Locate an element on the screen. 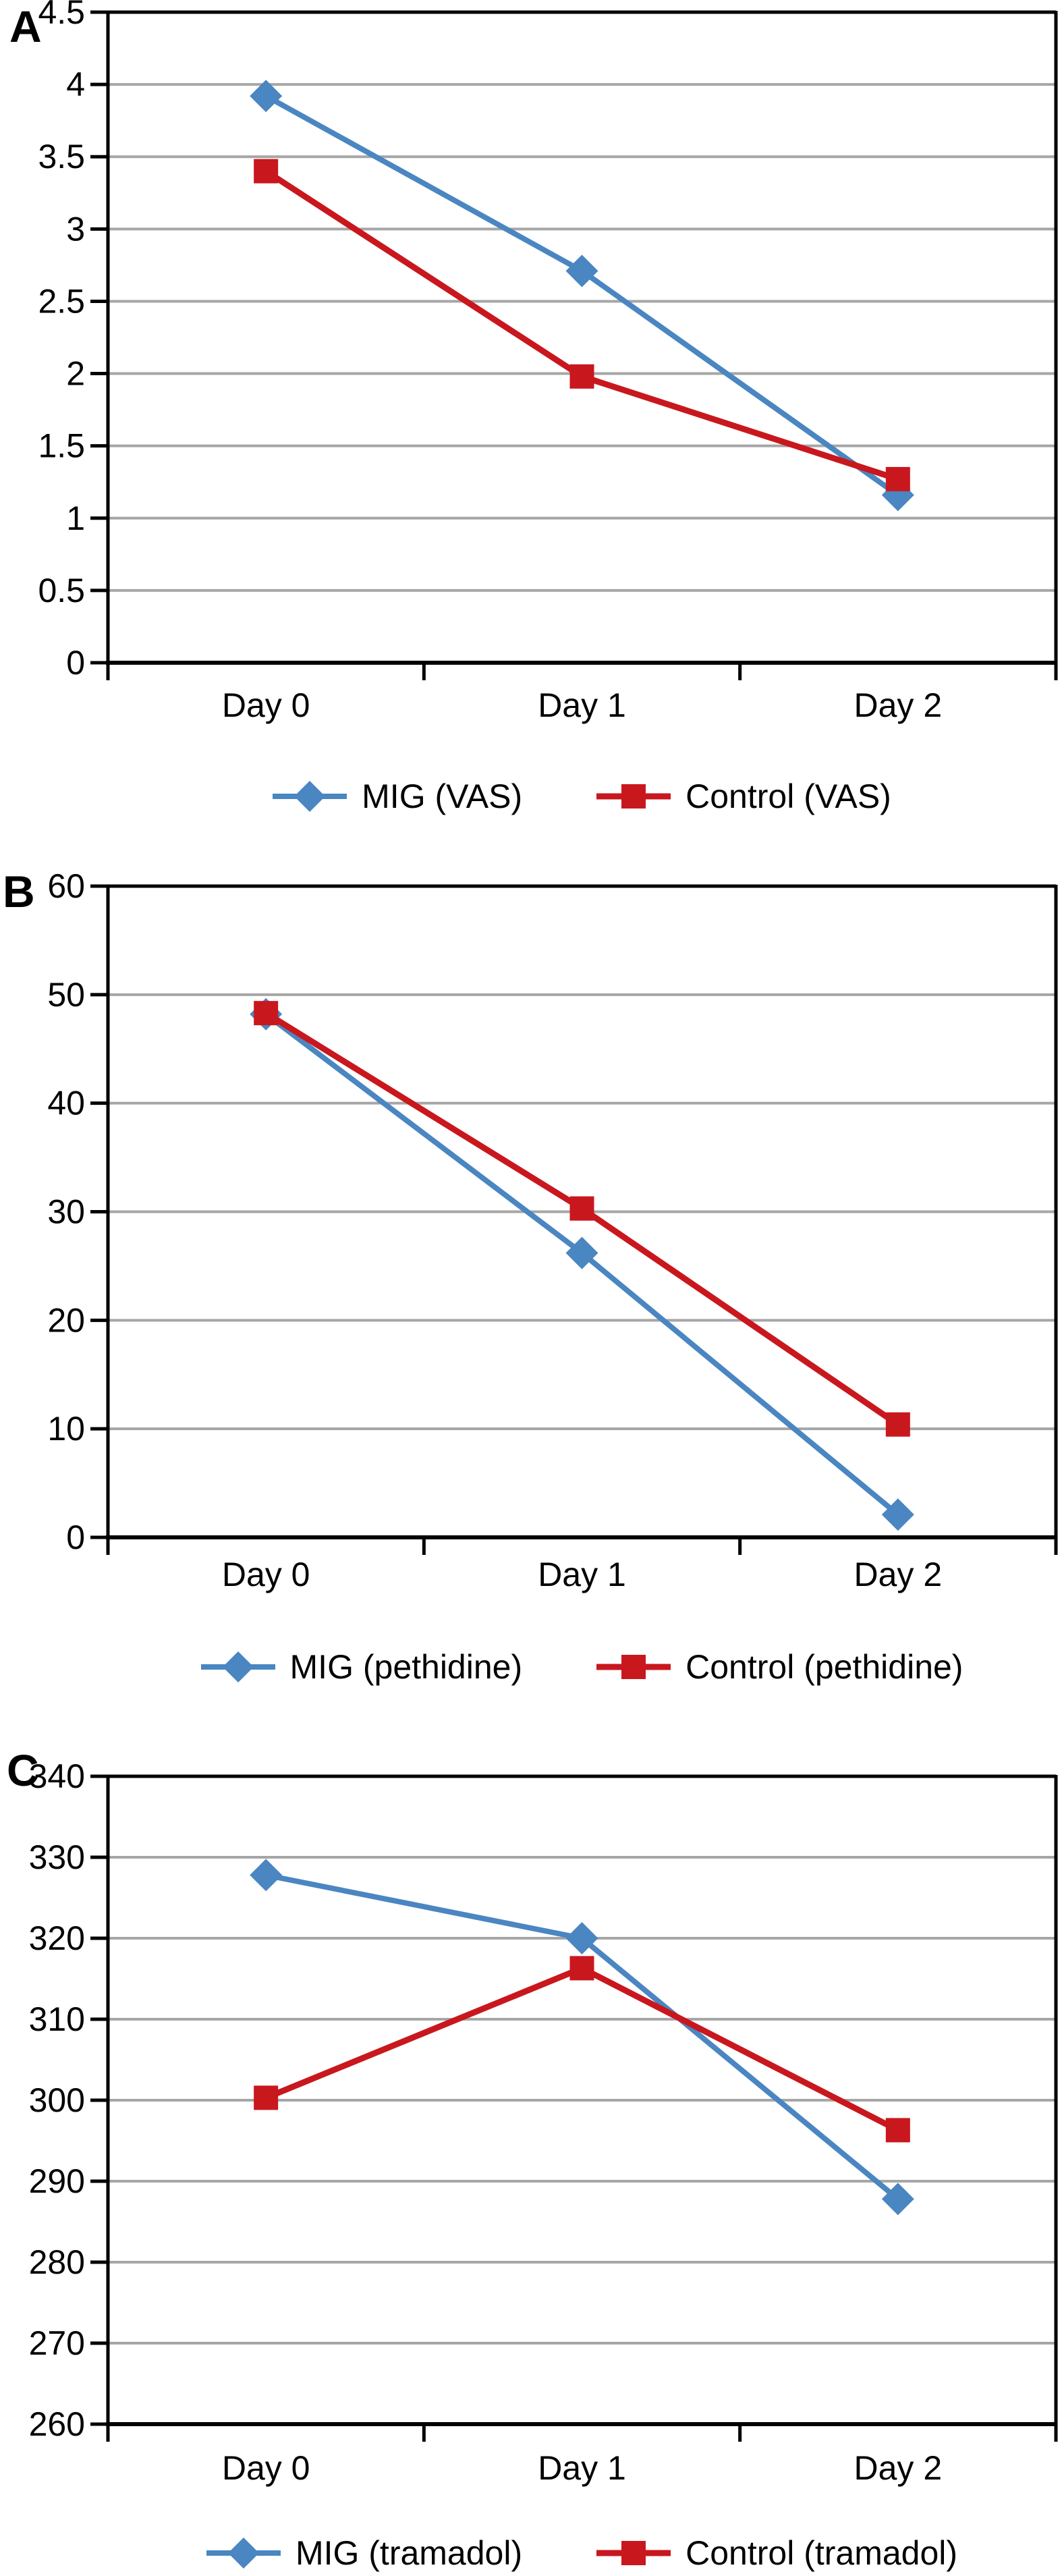  legend-item-control-pethidine: Control (pethidine) is located at coordinates (779, 1667).